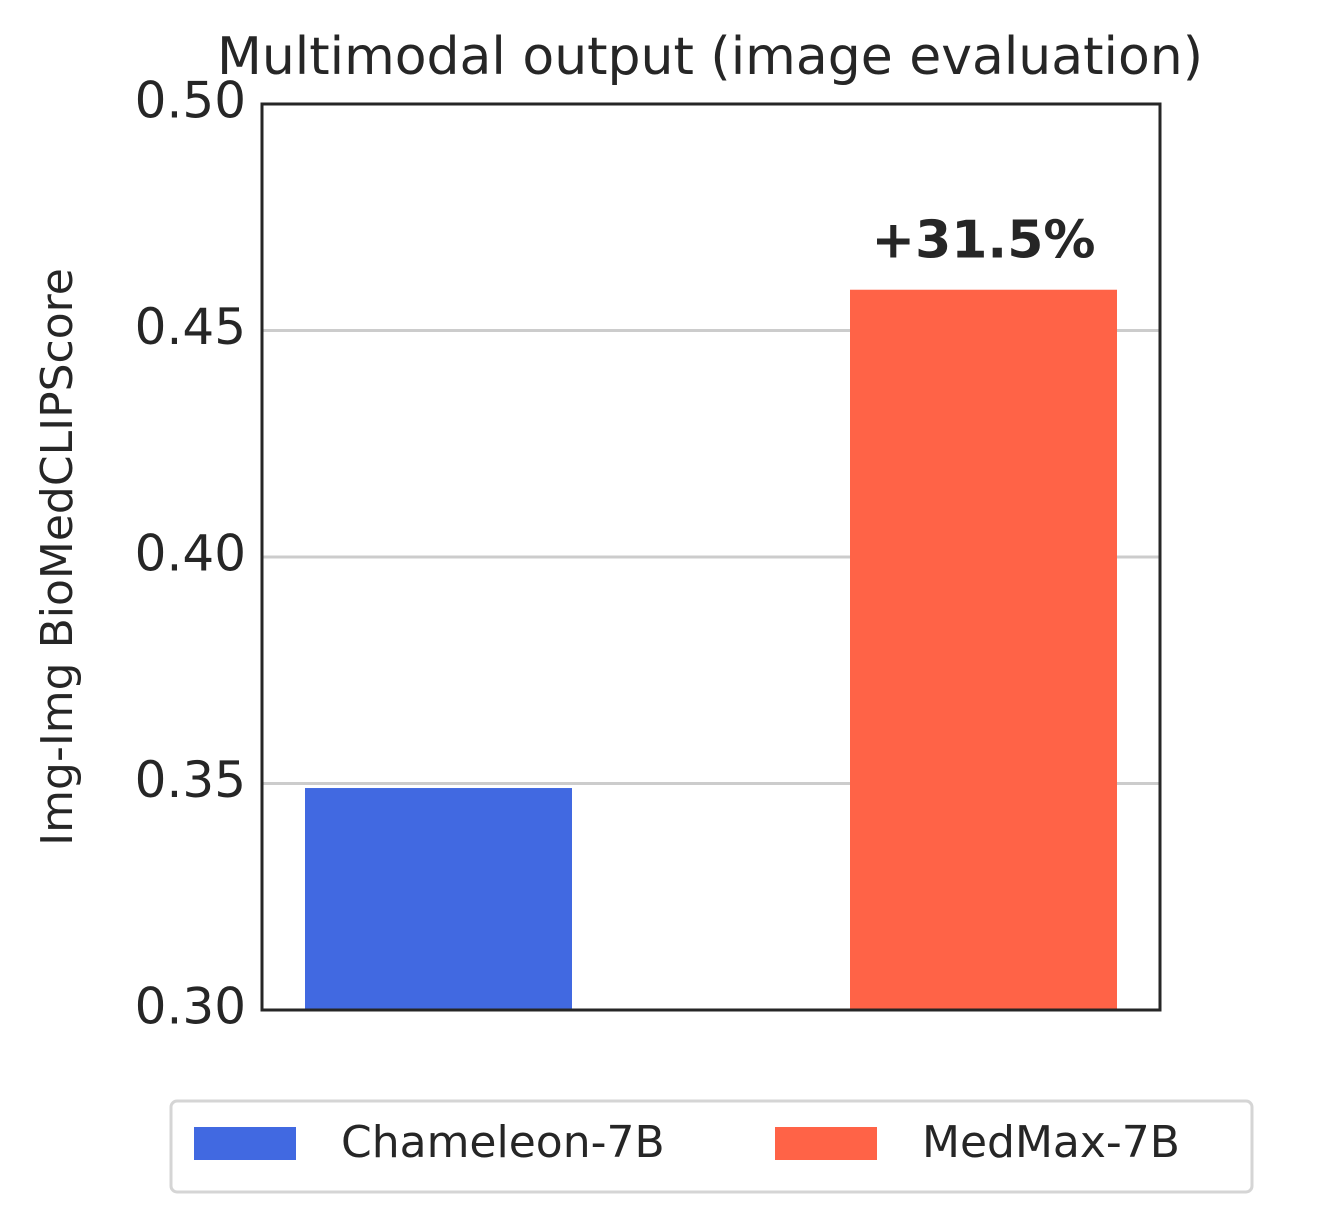 Image resolution: width=1329 pixels, height=1229 pixels. I want to click on y-tick-label: 0.50, so click(190, 101).